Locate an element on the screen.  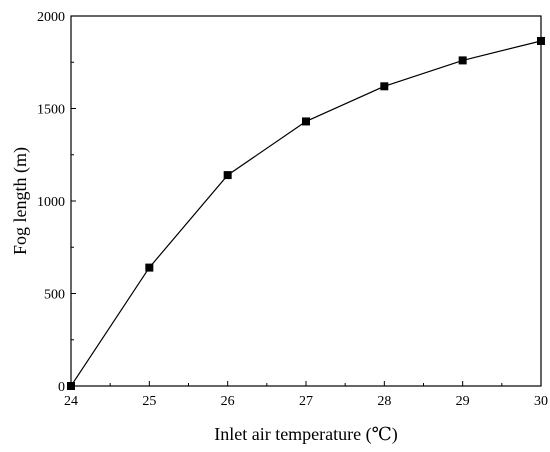
x-tick-label-24: 24 is located at coordinates (71, 401).